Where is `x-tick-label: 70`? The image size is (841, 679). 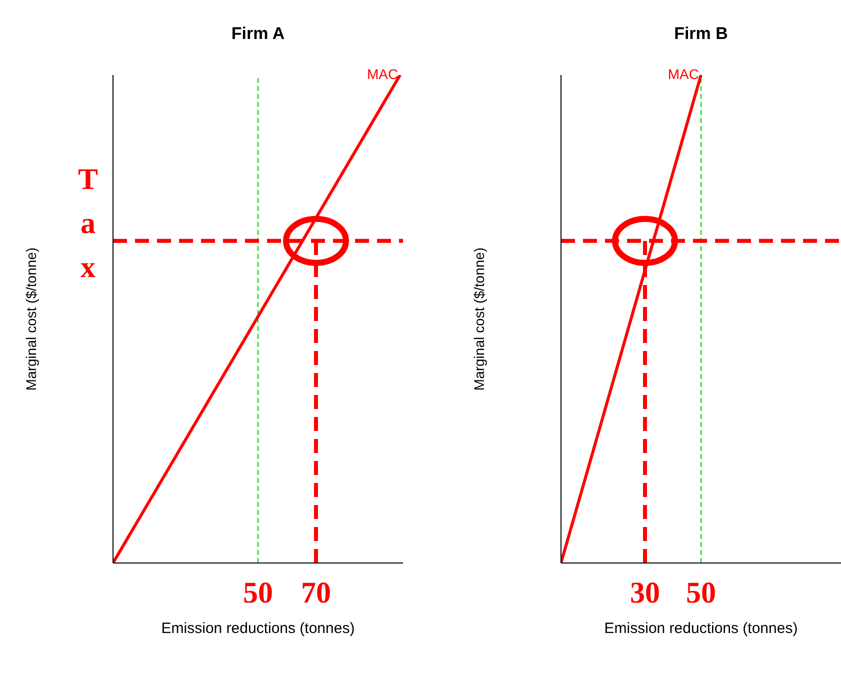
x-tick-label: 70 is located at coordinates (316, 593).